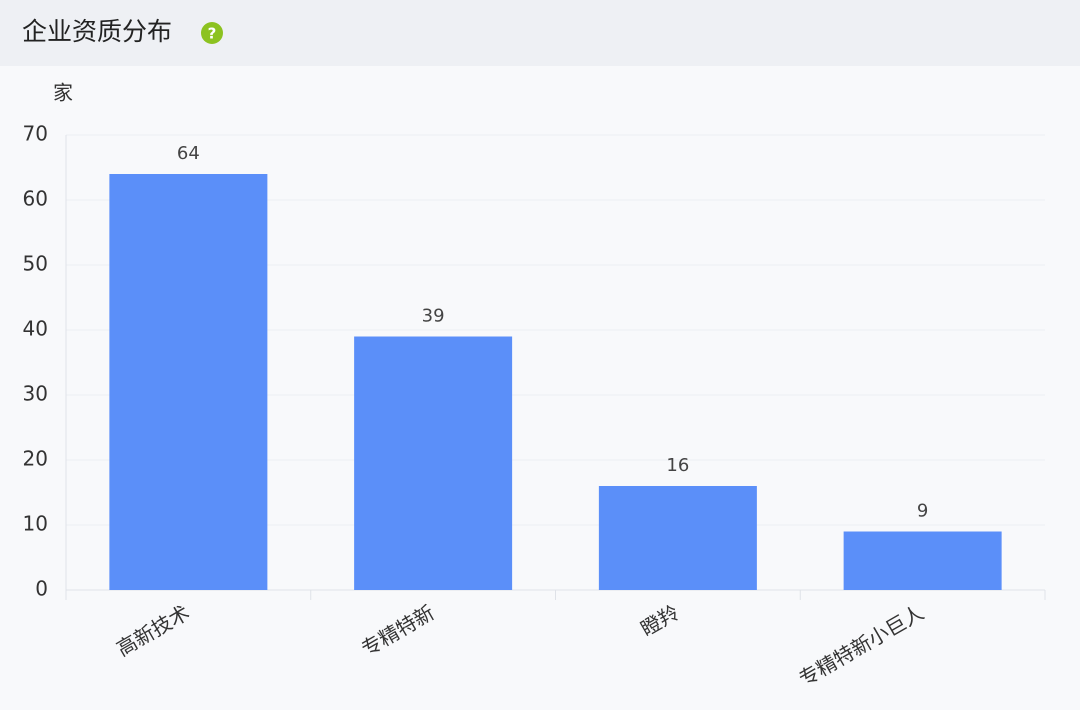 The width and height of the screenshot is (1080, 710). I want to click on x-tick-label: 专精特新, so click(397, 630).